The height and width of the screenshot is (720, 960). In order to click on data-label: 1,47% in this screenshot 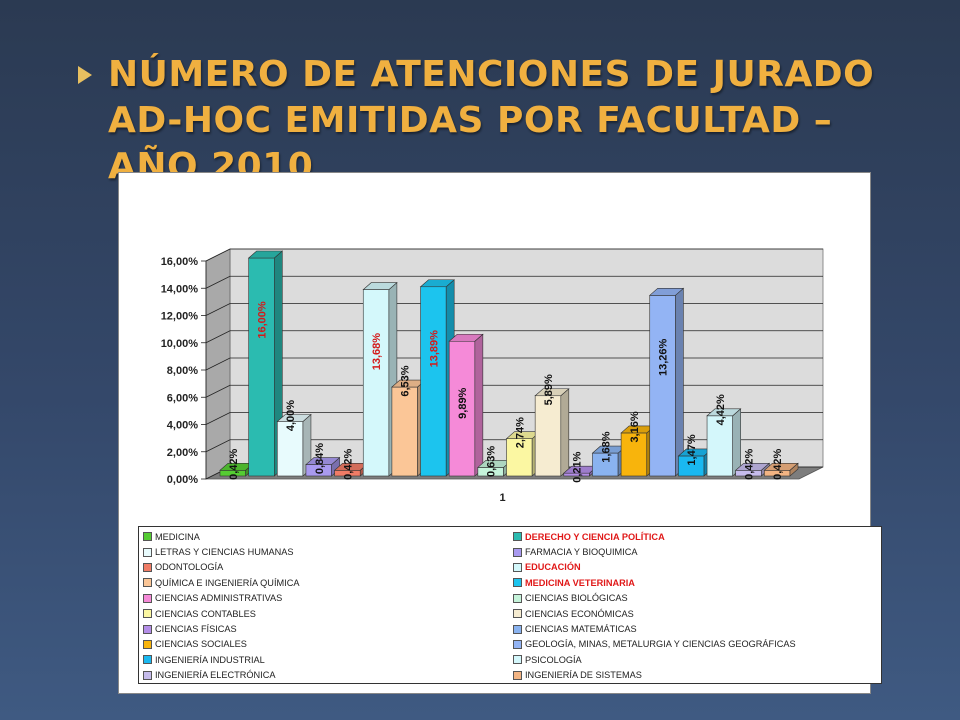, I will do `click(692, 449)`.